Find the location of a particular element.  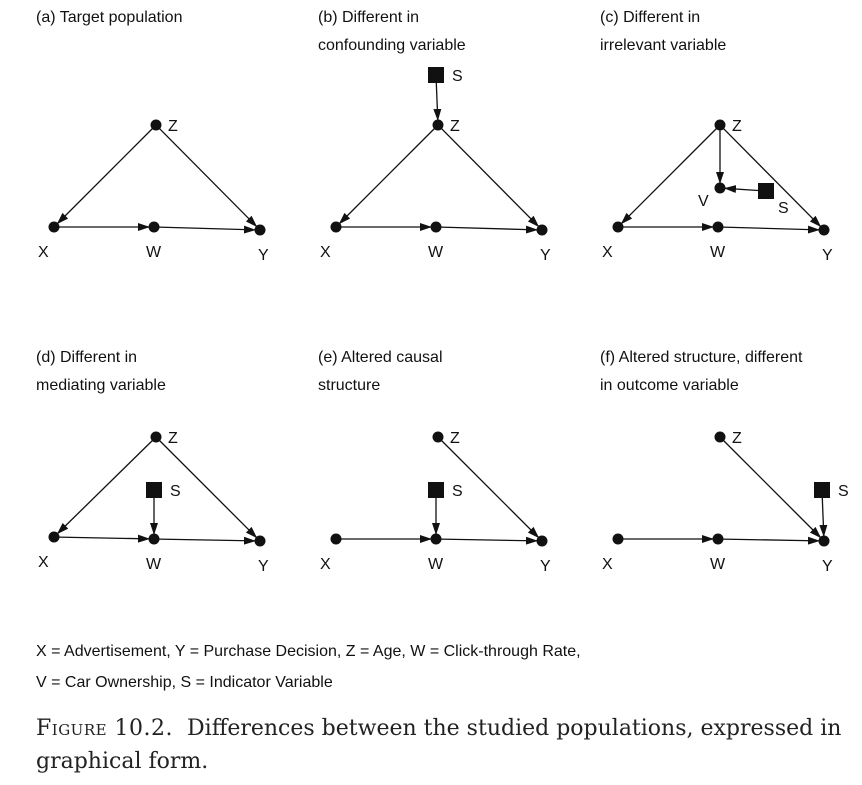

panel-e: (e) Altered causal structure X W Y Z S is located at coordinates (434, 462).